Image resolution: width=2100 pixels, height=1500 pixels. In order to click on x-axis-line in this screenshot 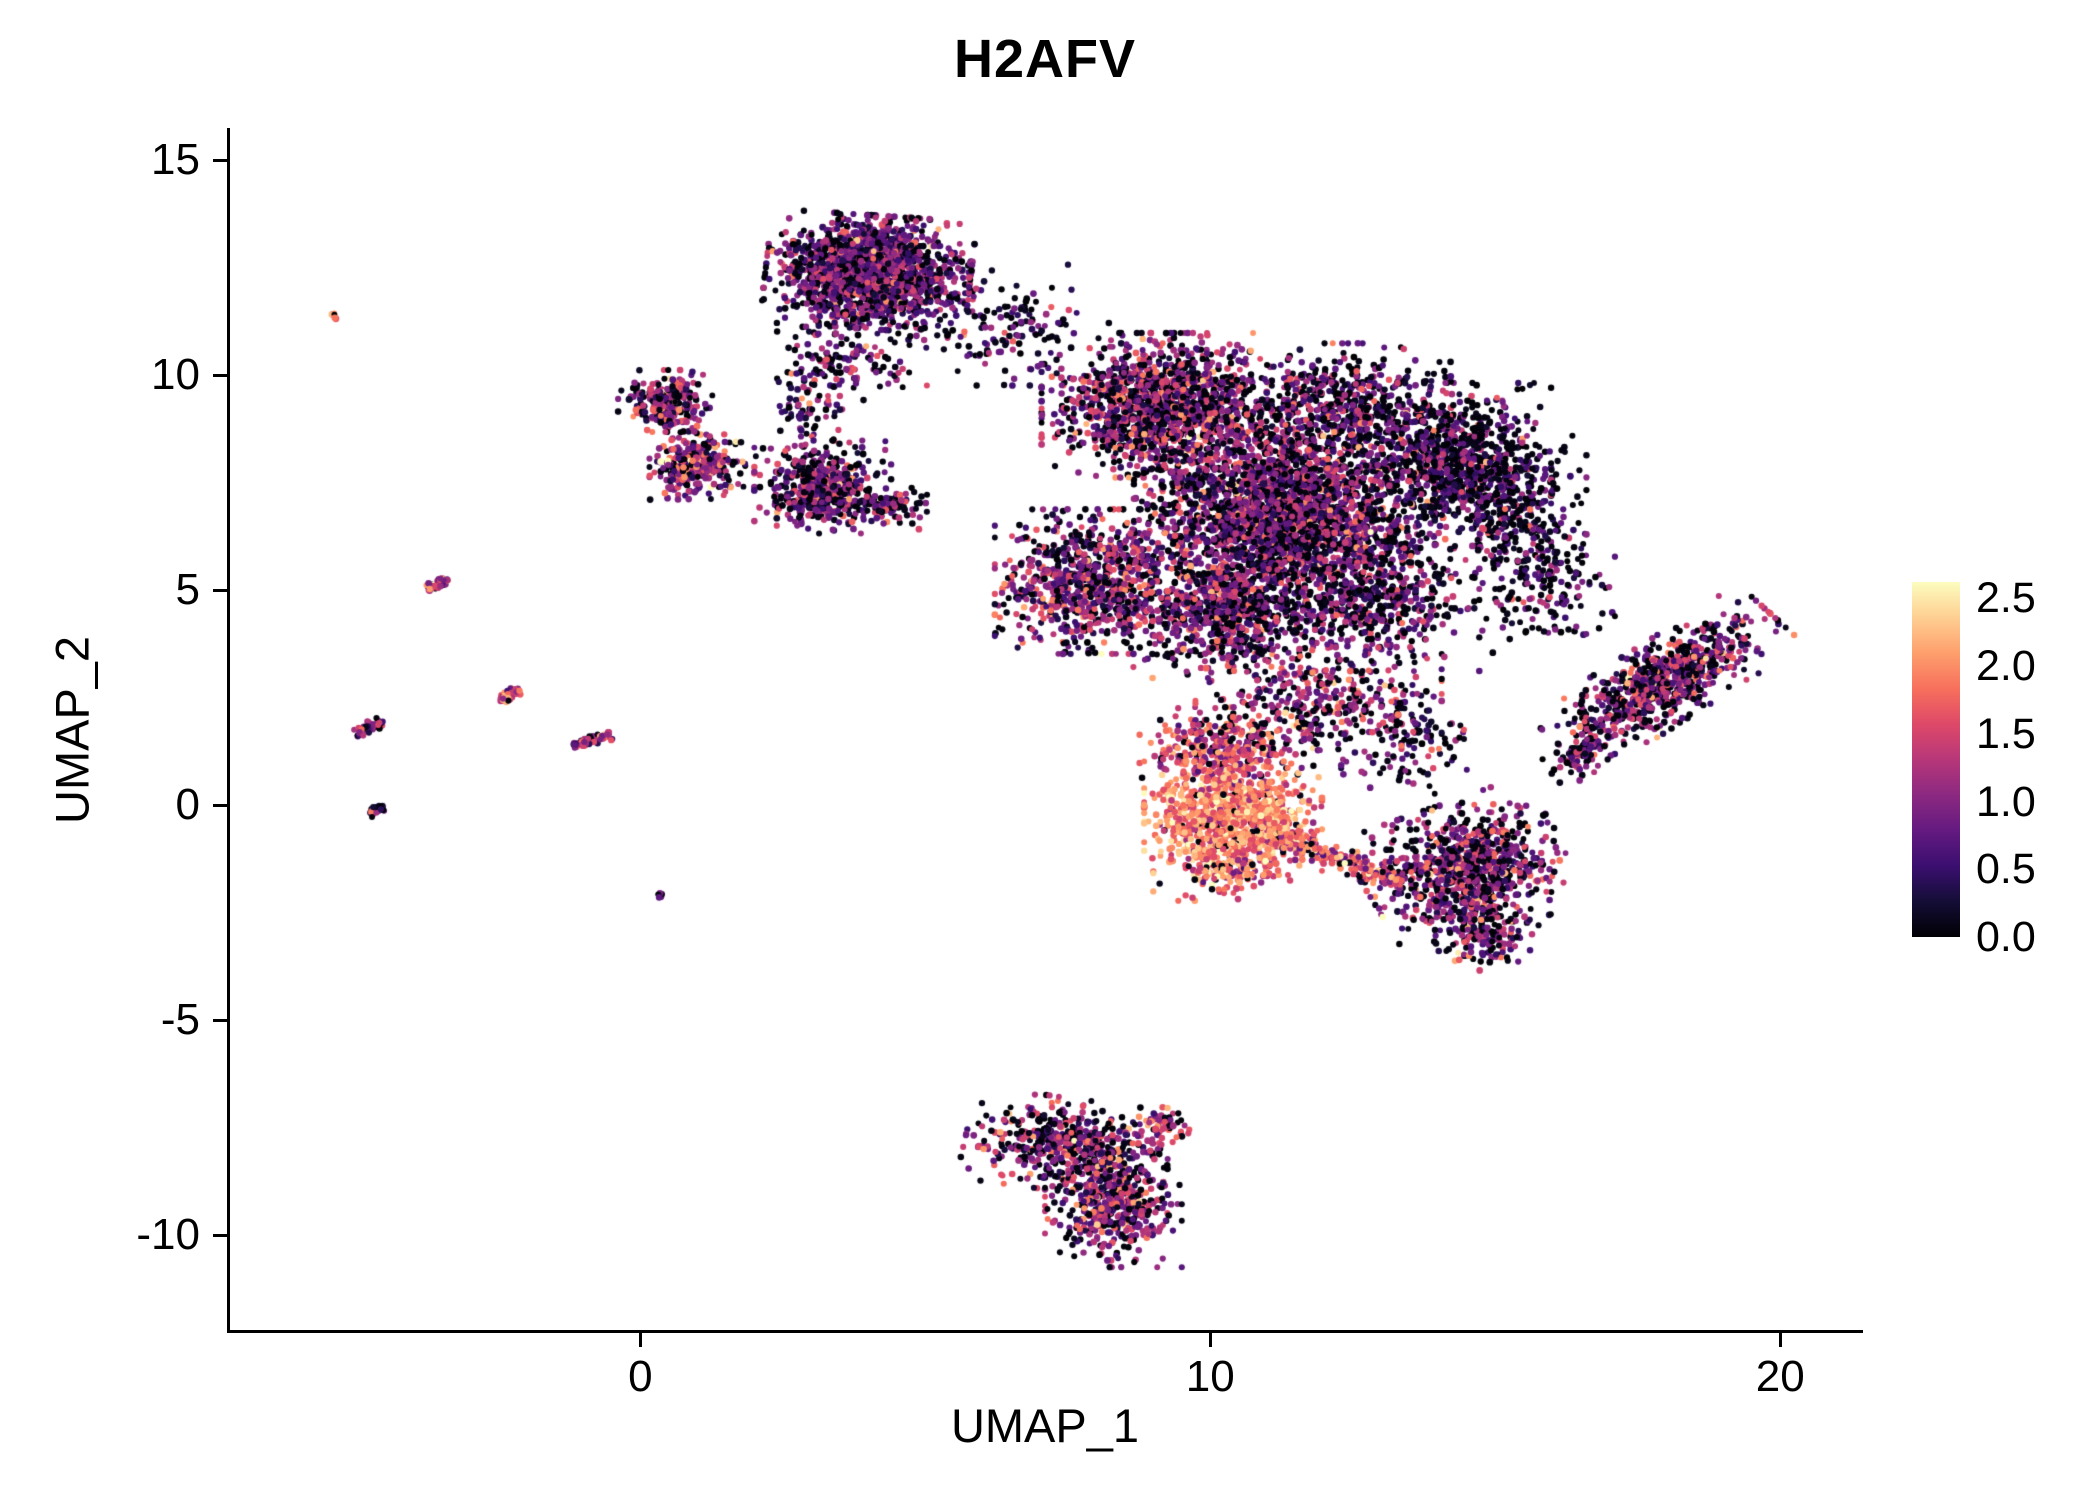, I will do `click(1045, 1331)`.